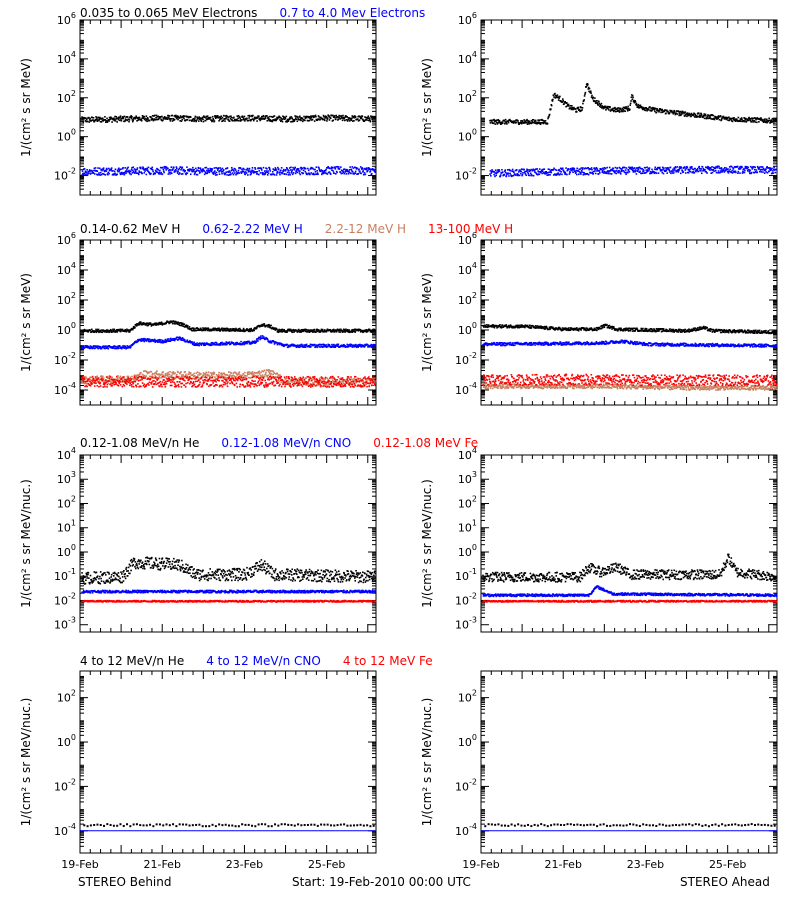  Describe the element at coordinates (467, 136) in the screenshot. I see `y-tick-label: 100` at that location.